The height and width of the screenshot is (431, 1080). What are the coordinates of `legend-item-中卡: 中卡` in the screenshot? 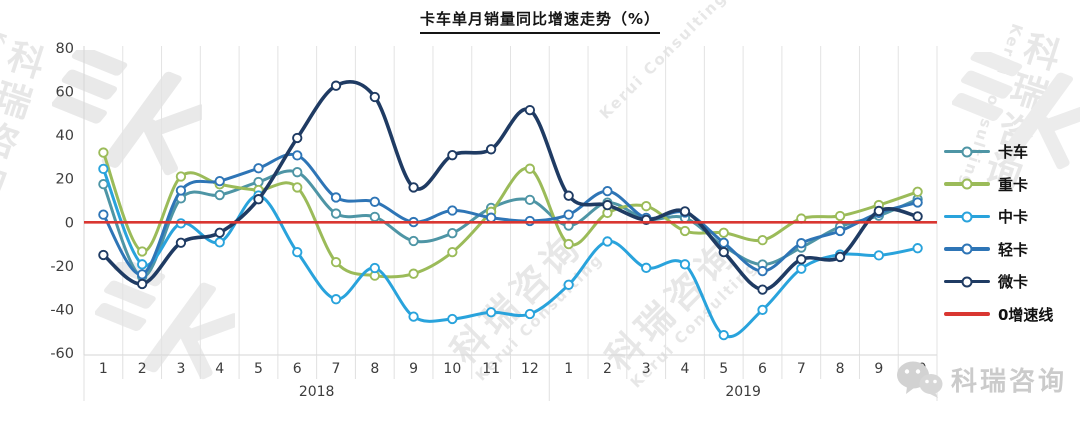 It's located at (998, 216).